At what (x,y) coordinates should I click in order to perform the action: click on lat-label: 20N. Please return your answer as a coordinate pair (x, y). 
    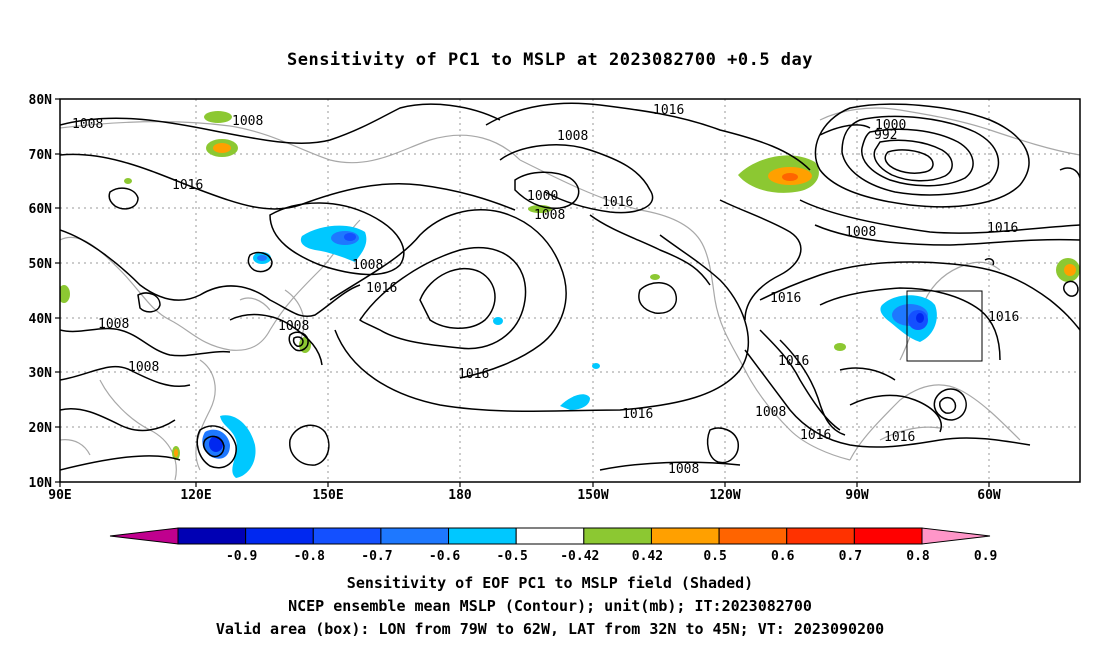
    Looking at the image, I should click on (41, 428).